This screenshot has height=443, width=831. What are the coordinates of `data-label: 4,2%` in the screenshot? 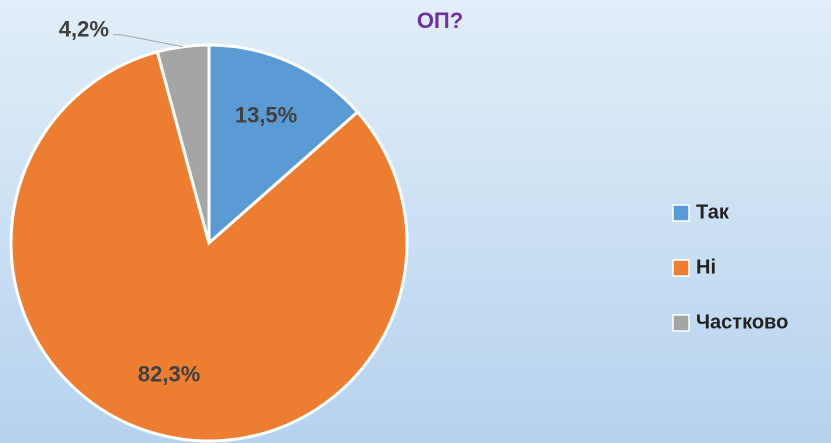 It's located at (84, 29).